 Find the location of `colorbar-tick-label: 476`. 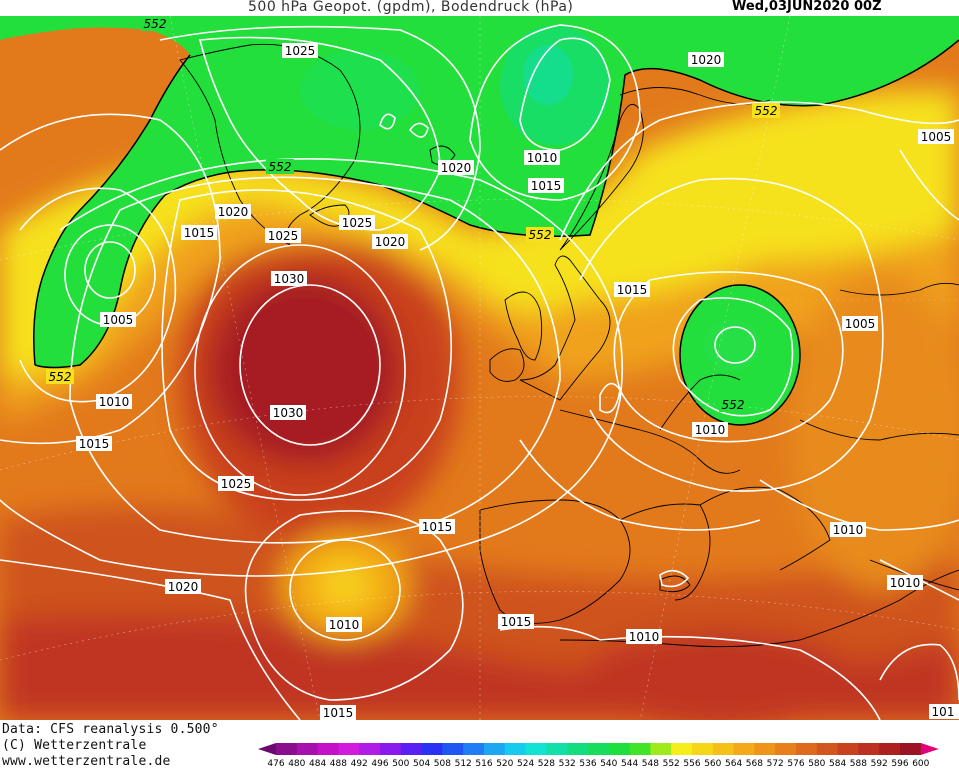

colorbar-tick-label: 476 is located at coordinates (275, 764).